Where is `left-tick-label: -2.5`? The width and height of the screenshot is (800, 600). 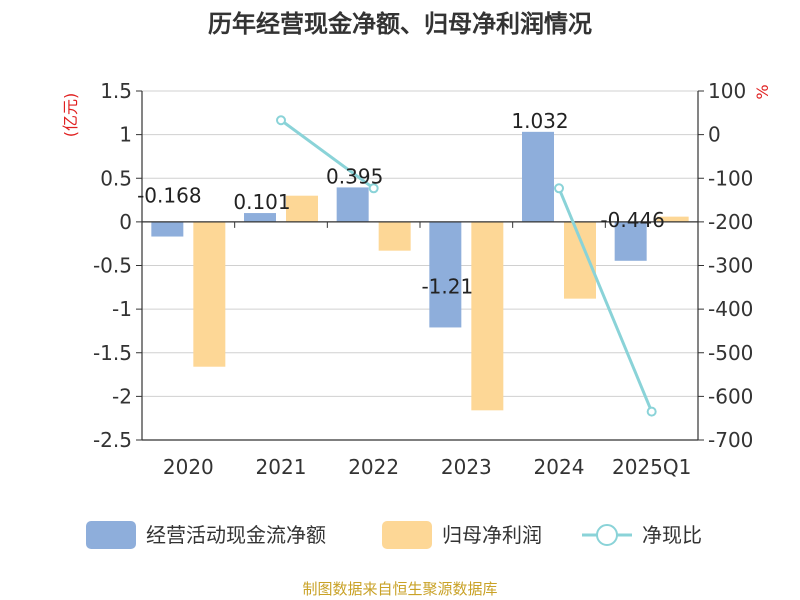
left-tick-label: -2.5 is located at coordinates (112, 440).